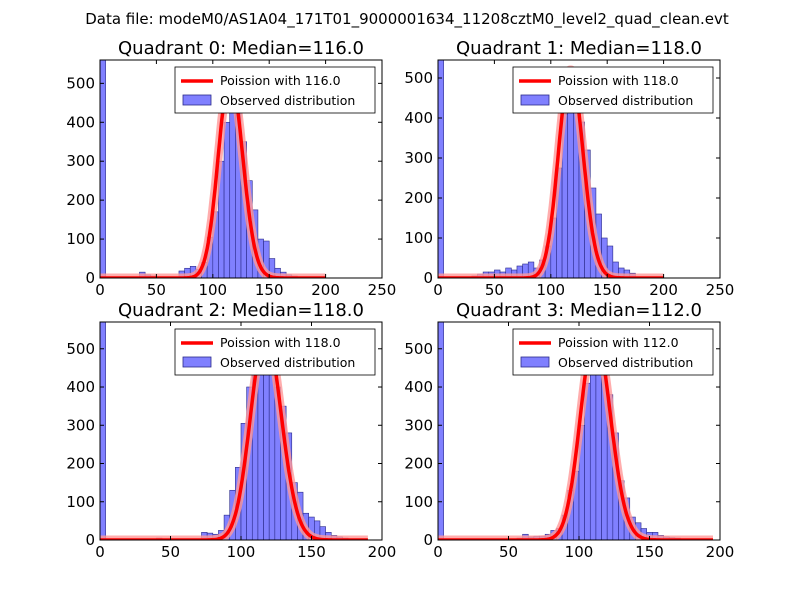  I want to click on legend: Poission with 112.0 Observed distribution, so click(613, 352).